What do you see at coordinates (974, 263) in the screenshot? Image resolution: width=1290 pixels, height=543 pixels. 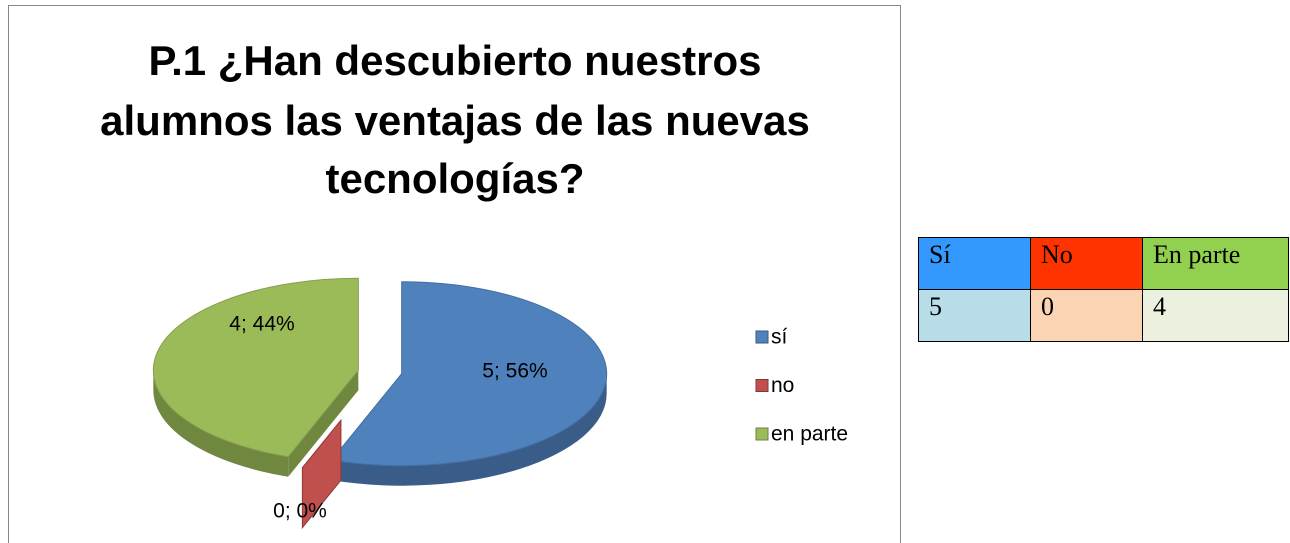 I see `table-cell: Sí` at bounding box center [974, 263].